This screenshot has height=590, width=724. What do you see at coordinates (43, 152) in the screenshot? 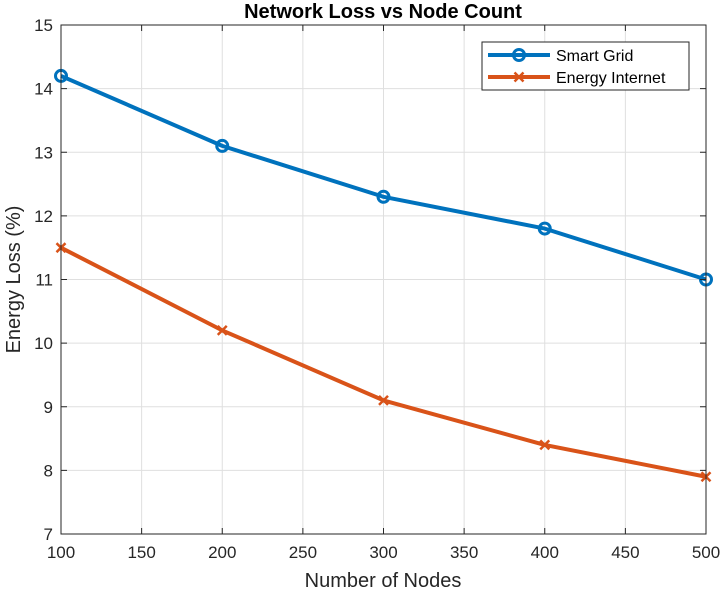
I see `y-tick-label: 13` at bounding box center [43, 152].